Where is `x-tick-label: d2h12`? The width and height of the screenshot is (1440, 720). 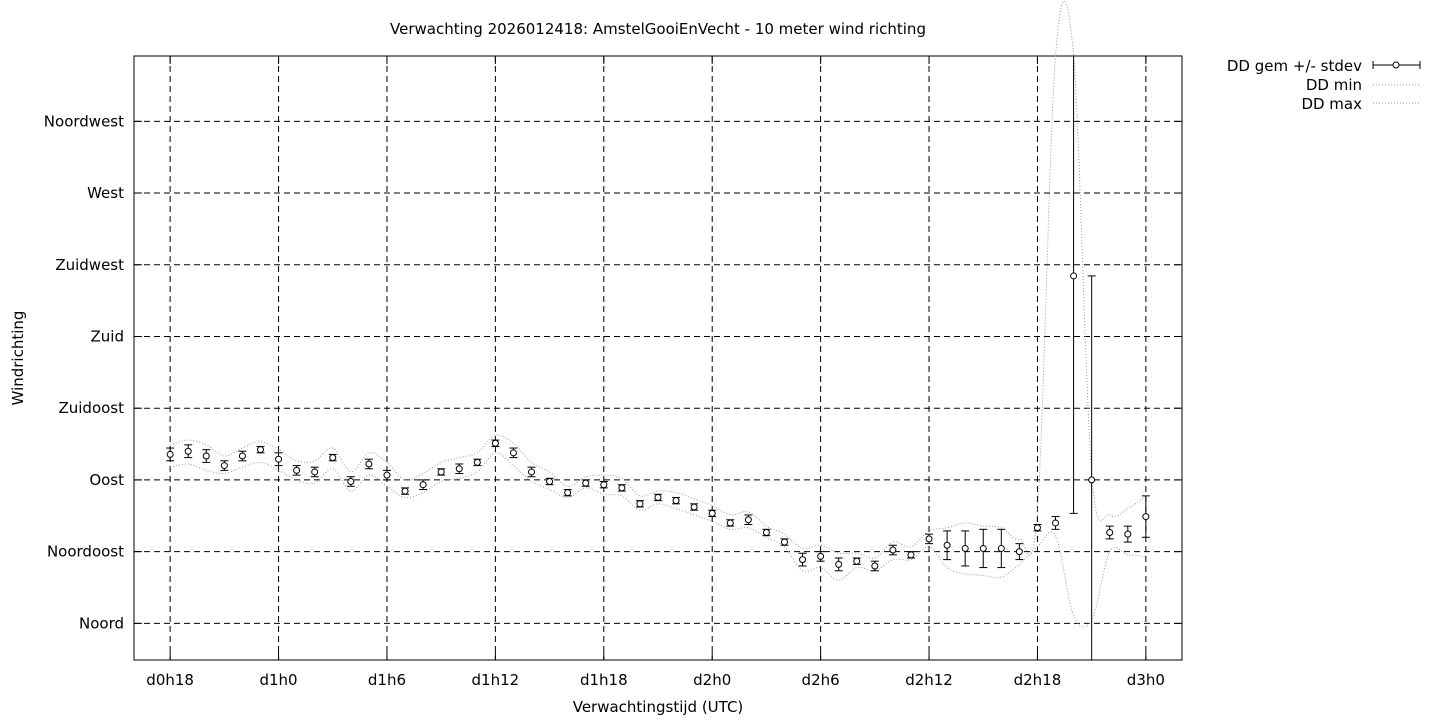
x-tick-label: d2h12 is located at coordinates (929, 680).